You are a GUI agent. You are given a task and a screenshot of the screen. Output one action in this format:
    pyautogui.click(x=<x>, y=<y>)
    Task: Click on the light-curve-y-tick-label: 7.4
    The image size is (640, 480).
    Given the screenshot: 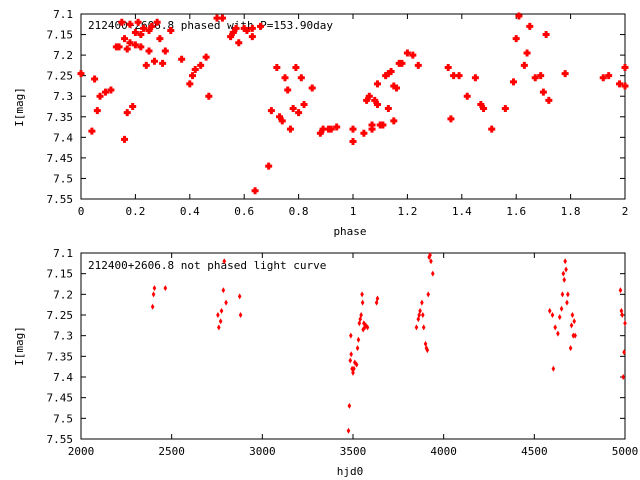 What is the action you would take?
    pyautogui.click(x=63, y=377)
    